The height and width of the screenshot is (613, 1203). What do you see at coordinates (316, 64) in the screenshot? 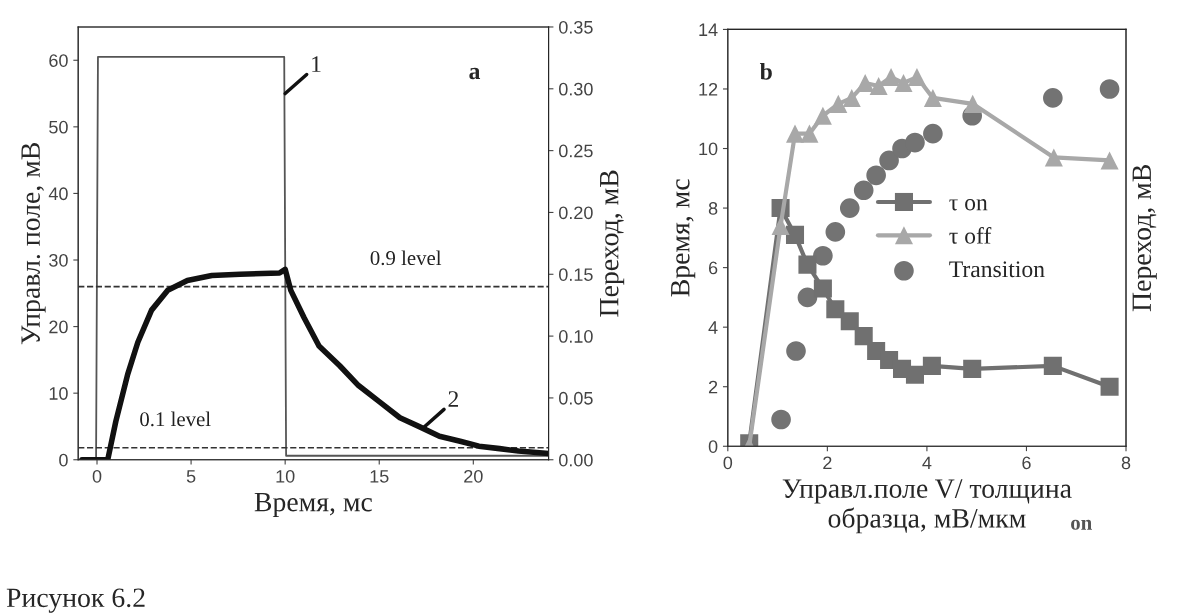
I see `annotation: 1` at bounding box center [316, 64].